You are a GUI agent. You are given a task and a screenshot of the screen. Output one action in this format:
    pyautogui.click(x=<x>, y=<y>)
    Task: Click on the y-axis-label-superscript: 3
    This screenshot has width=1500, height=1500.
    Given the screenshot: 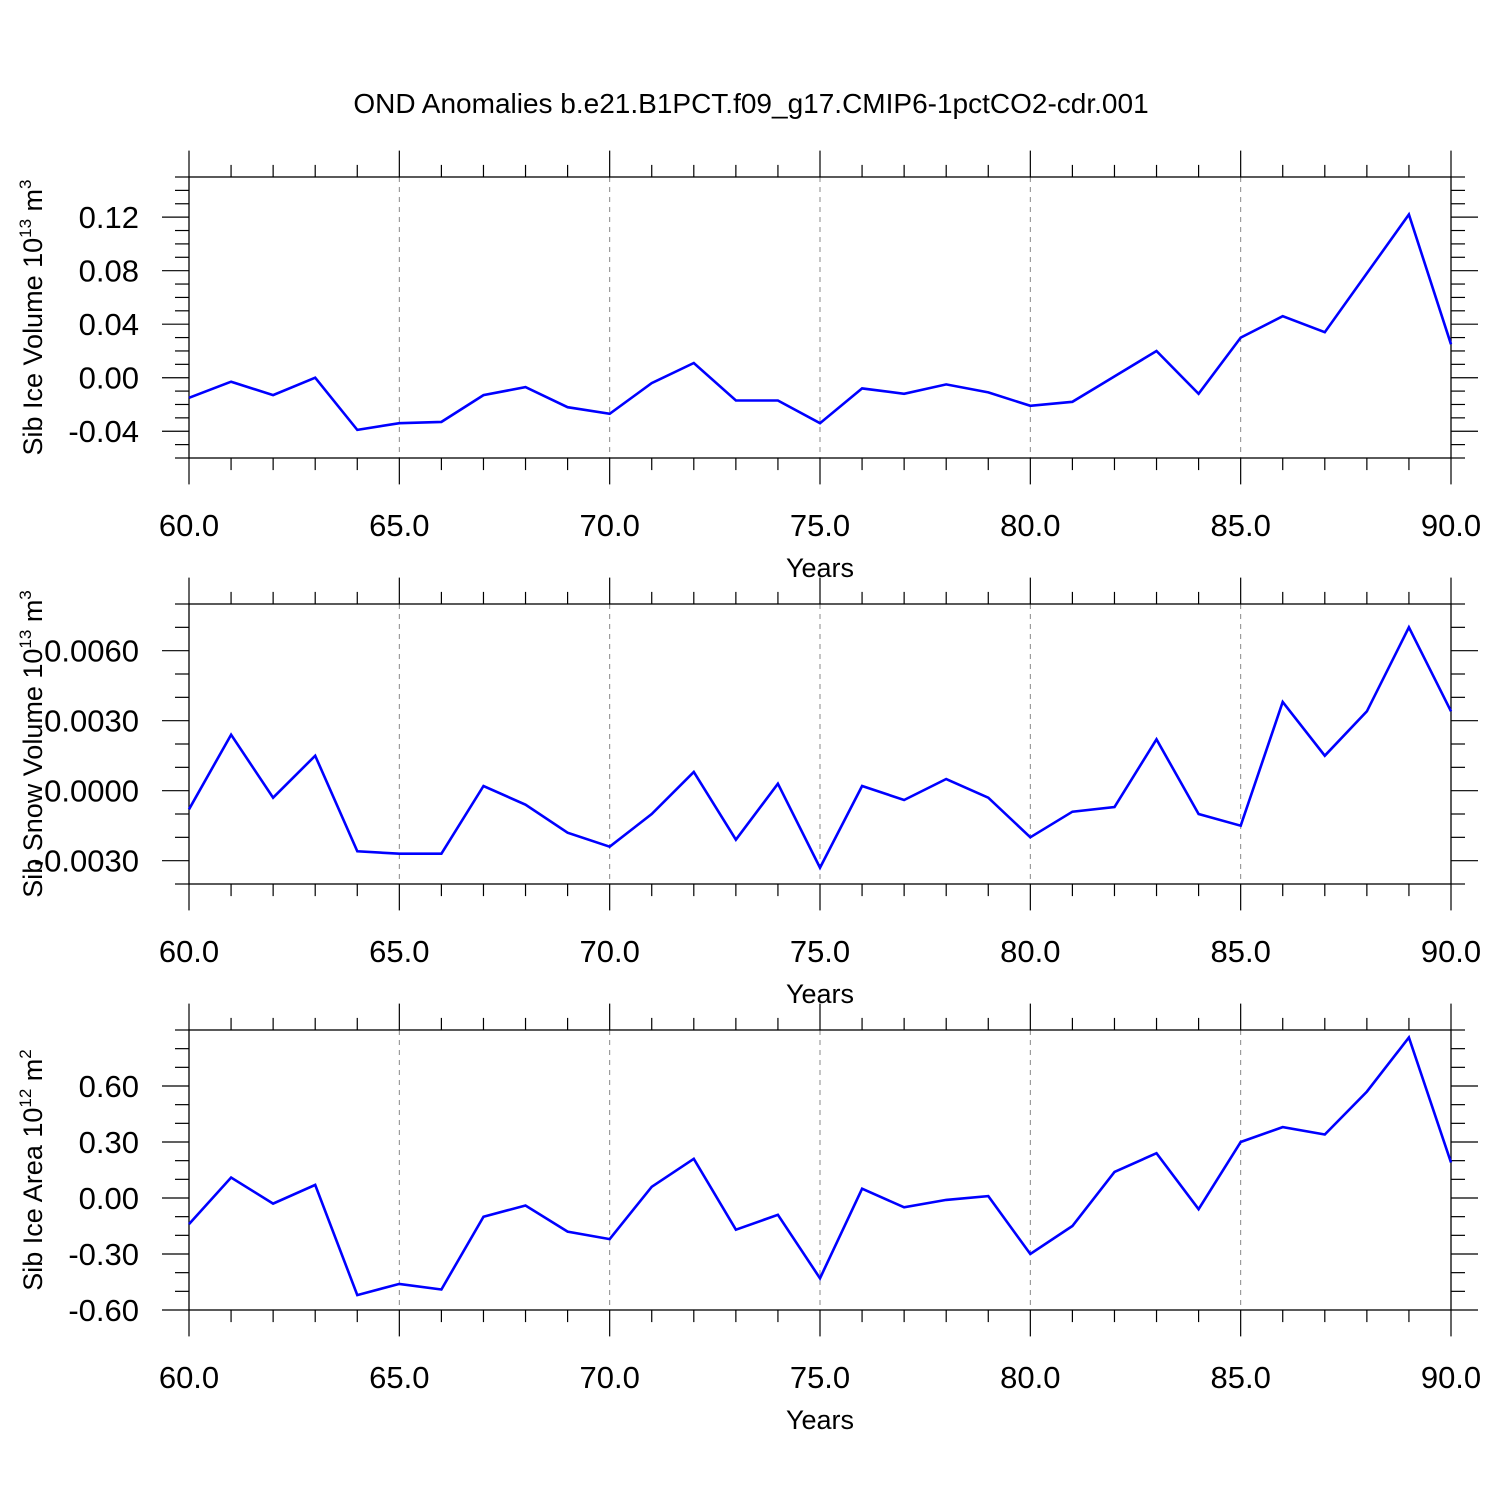 What is the action you would take?
    pyautogui.click(x=25, y=594)
    